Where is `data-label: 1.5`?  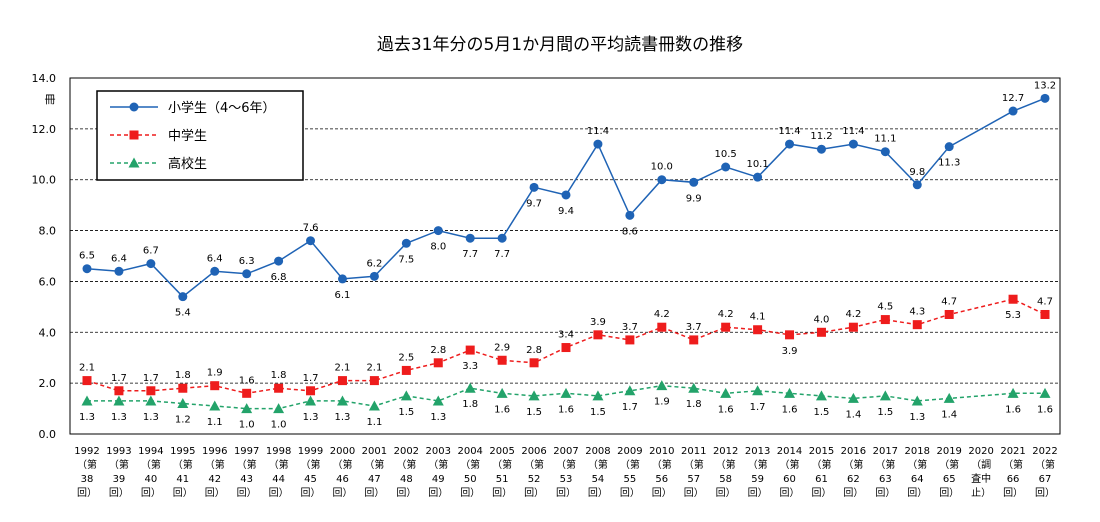
data-label: 1.5 is located at coordinates (822, 412).